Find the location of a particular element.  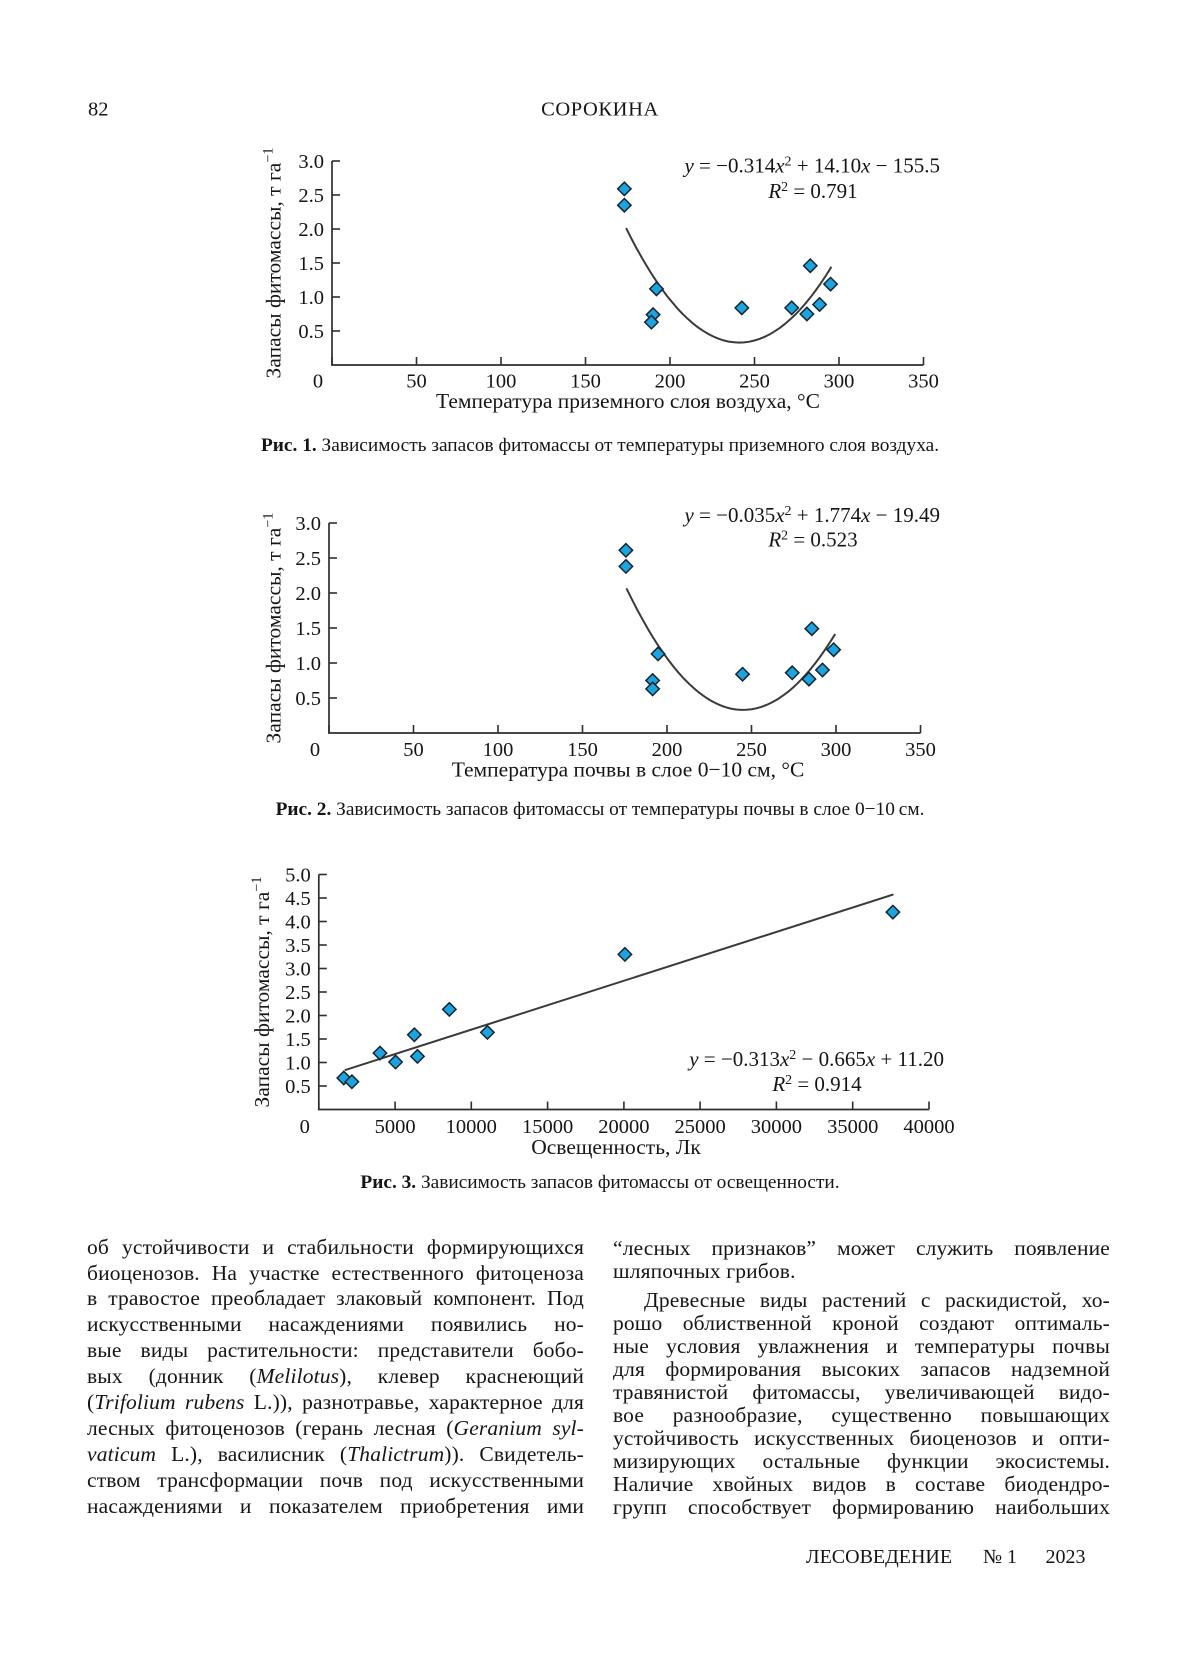

svg-text: 35000 is located at coordinates (852, 1127).